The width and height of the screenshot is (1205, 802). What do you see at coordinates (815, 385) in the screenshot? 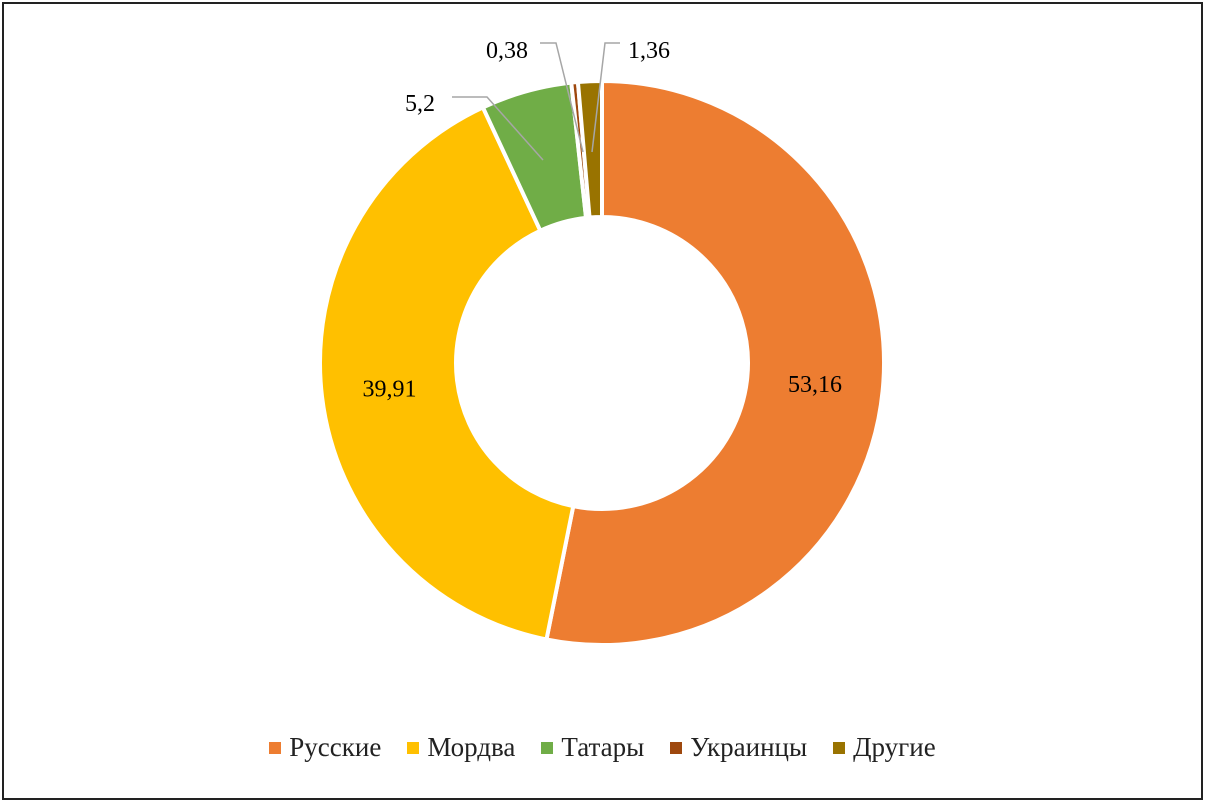
I see `data-label-1: 53,16` at bounding box center [815, 385].